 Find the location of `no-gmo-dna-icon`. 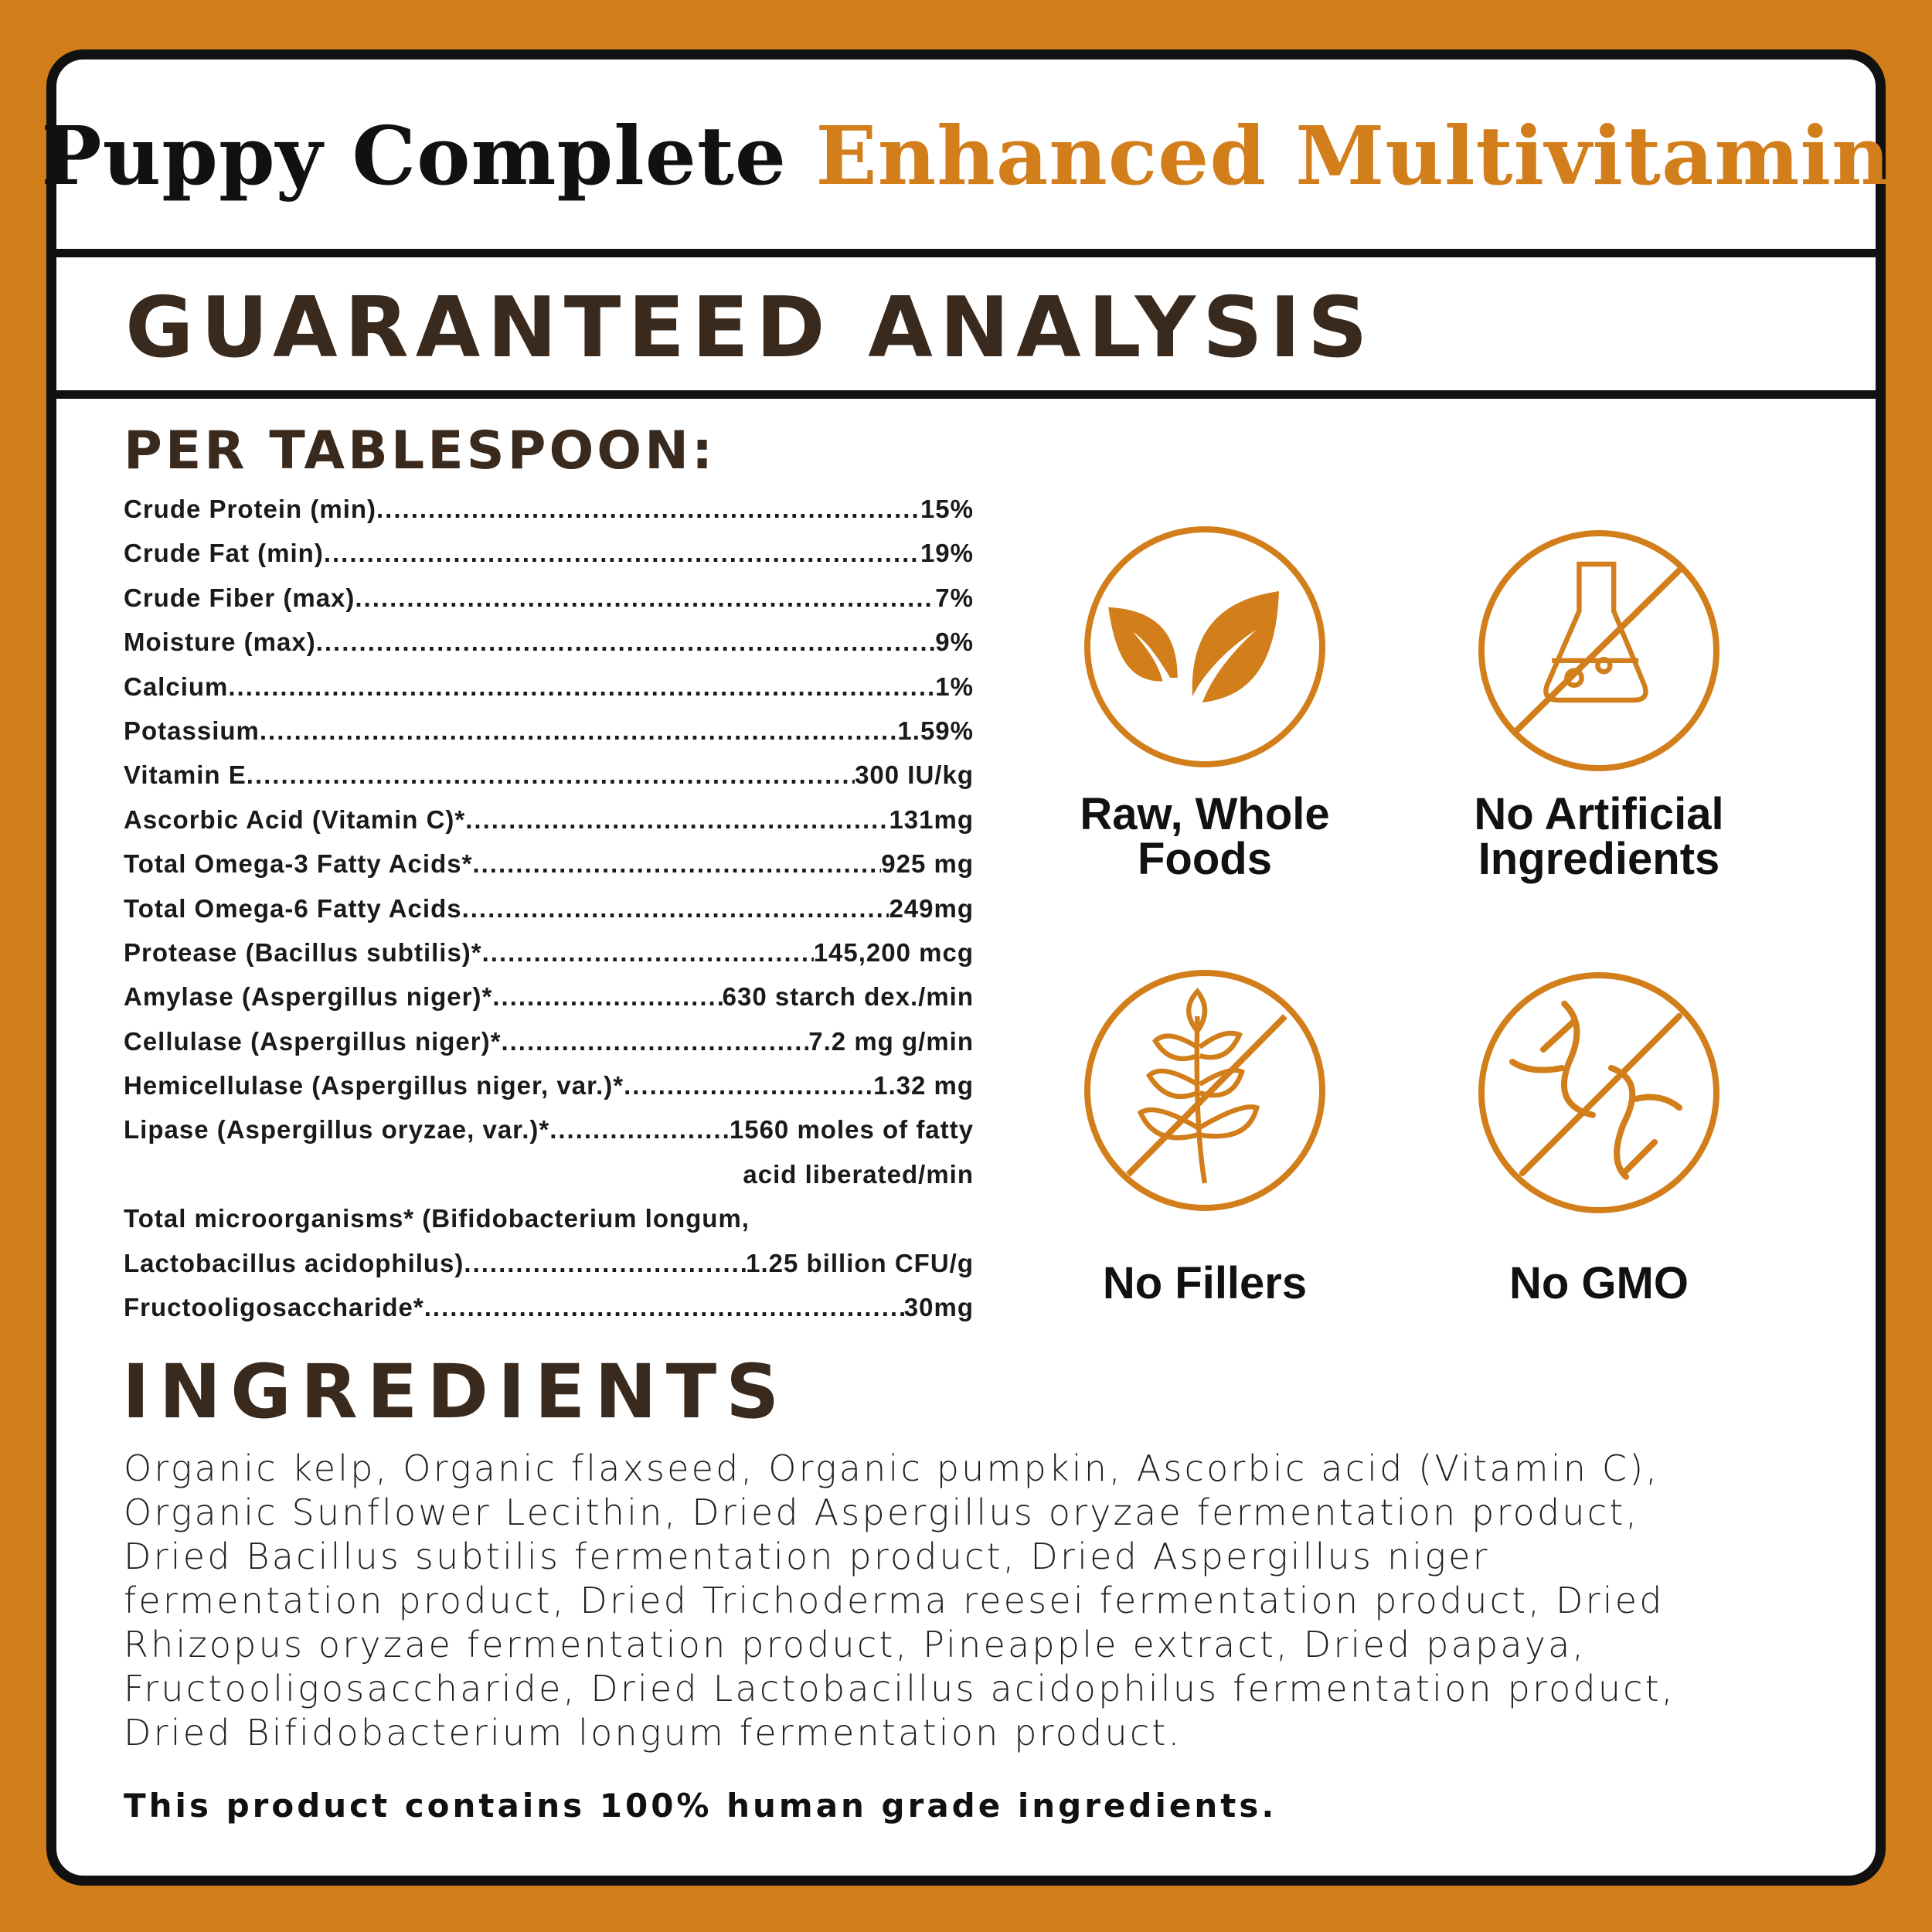

no-gmo-dna-icon is located at coordinates (1599, 1092).